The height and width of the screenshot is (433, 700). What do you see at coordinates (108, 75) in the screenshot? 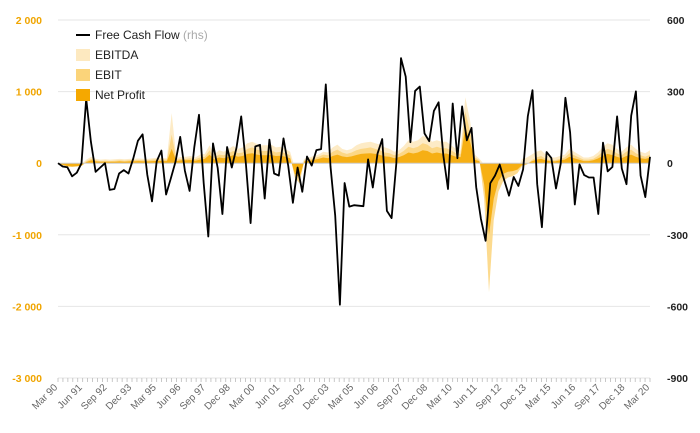
I see `legend-label-ebit: EBIT` at bounding box center [108, 75].